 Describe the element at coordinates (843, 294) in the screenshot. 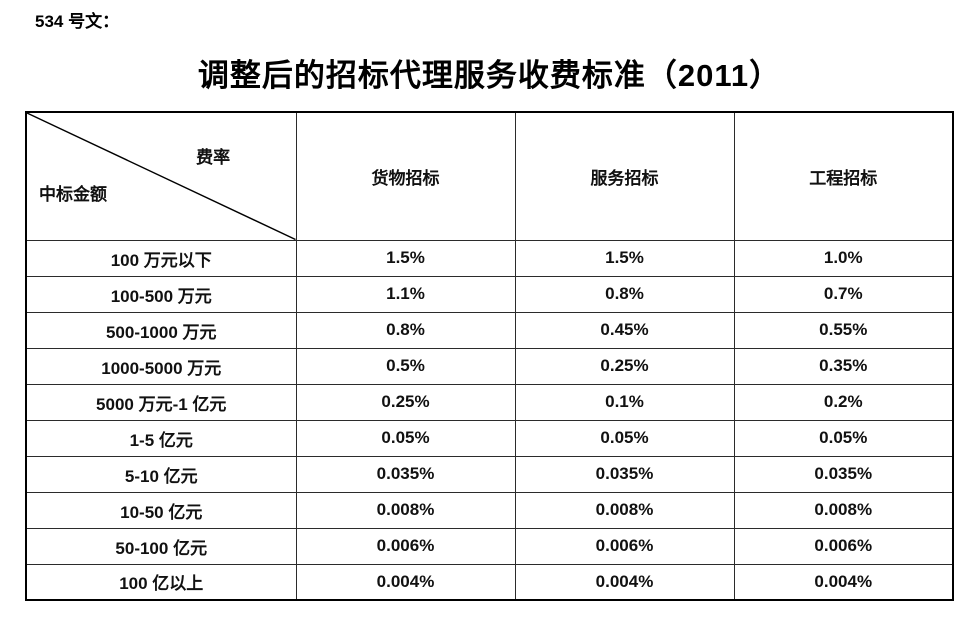

I see `rate-value-cell: 0.7%` at that location.